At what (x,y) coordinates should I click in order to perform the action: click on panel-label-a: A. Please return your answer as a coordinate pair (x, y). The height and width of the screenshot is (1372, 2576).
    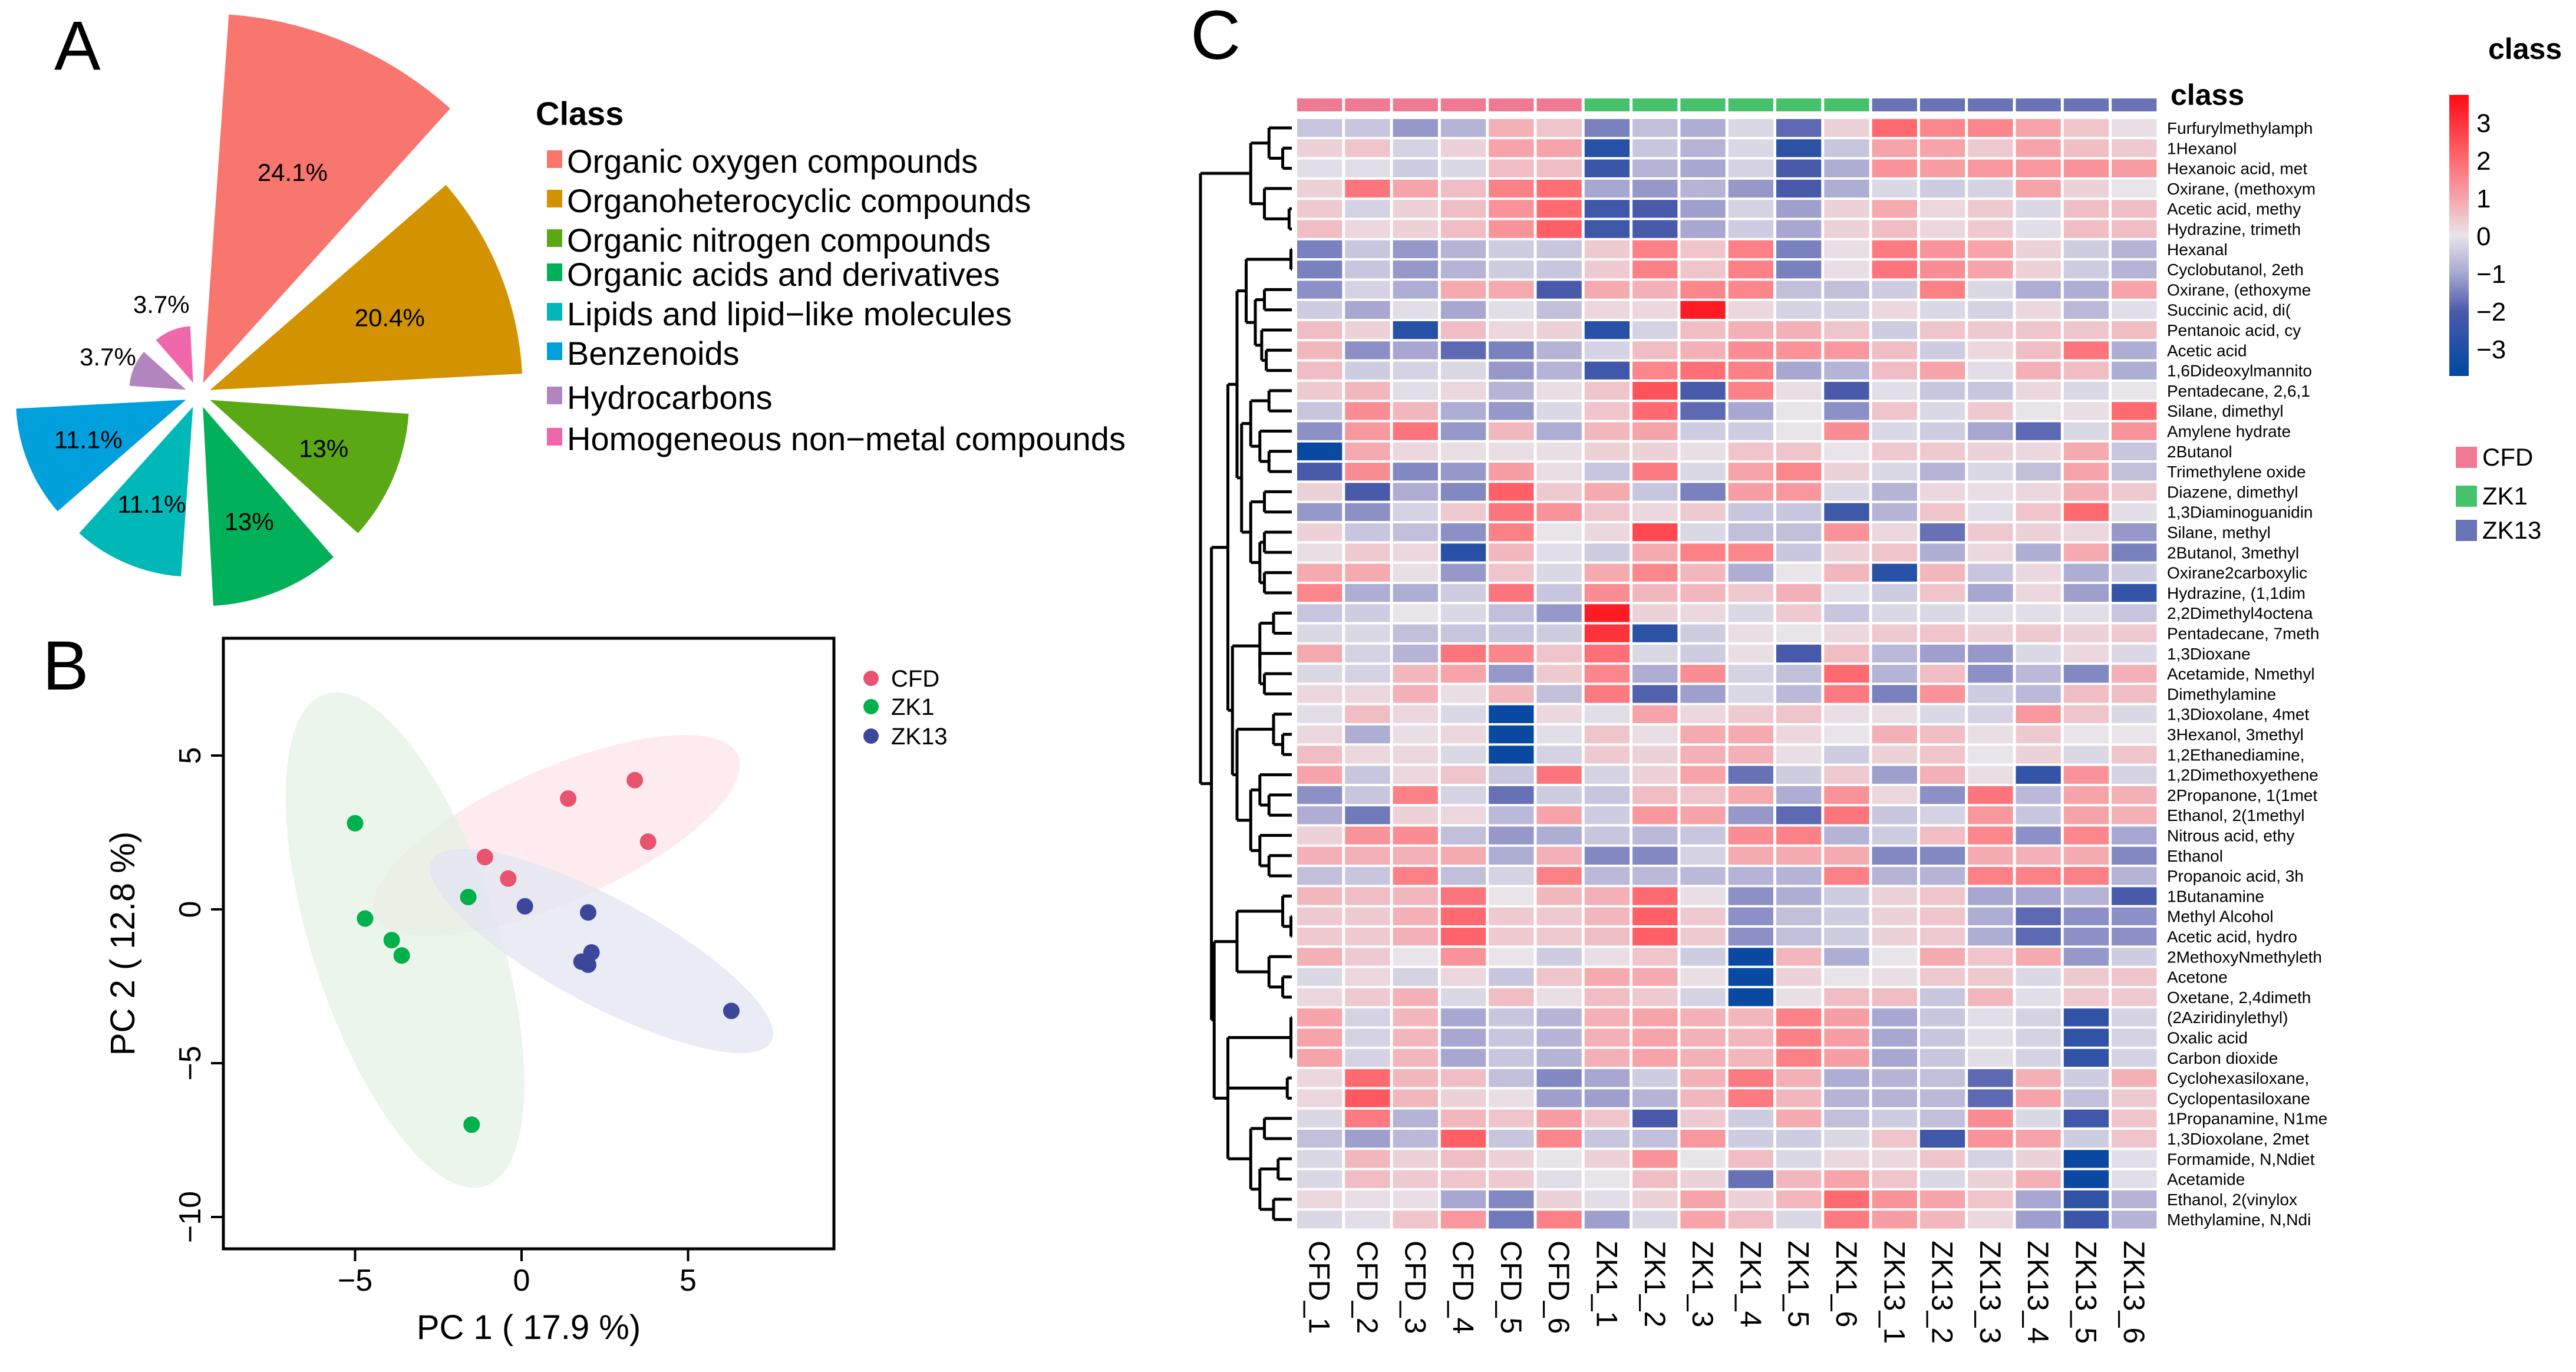
    Looking at the image, I should click on (78, 46).